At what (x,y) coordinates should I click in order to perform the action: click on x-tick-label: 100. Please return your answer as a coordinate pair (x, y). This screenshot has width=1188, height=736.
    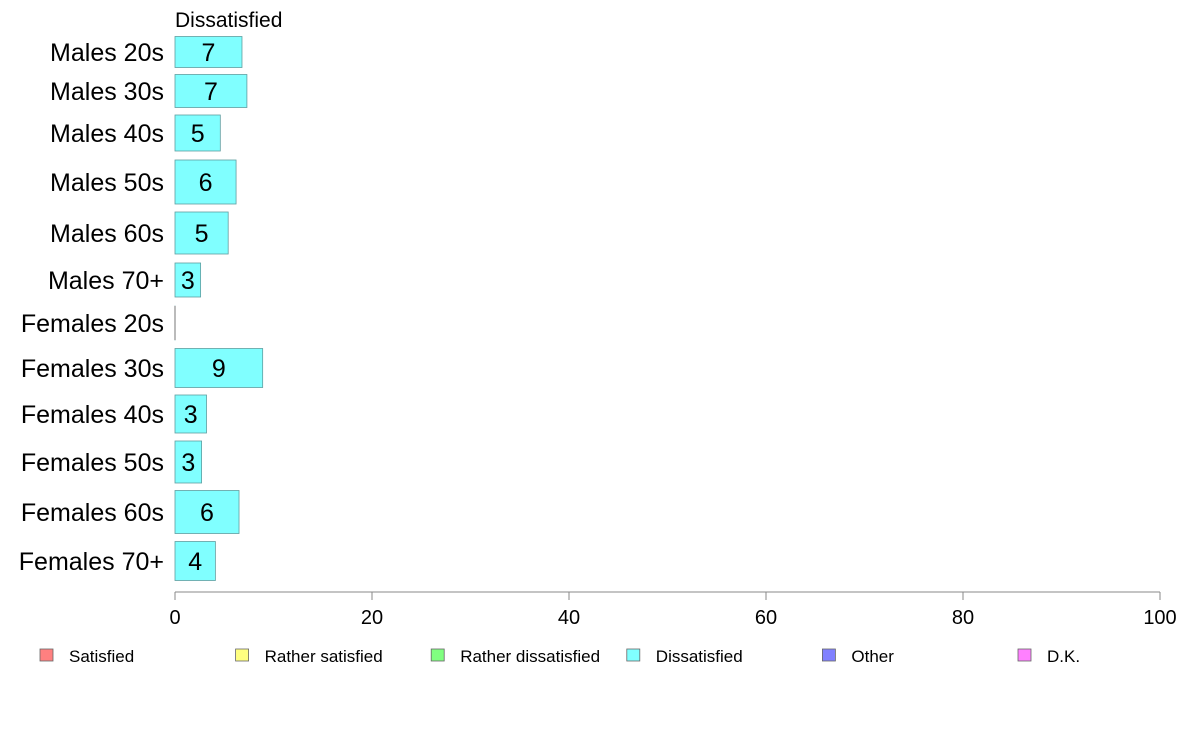
    Looking at the image, I should click on (1159, 618).